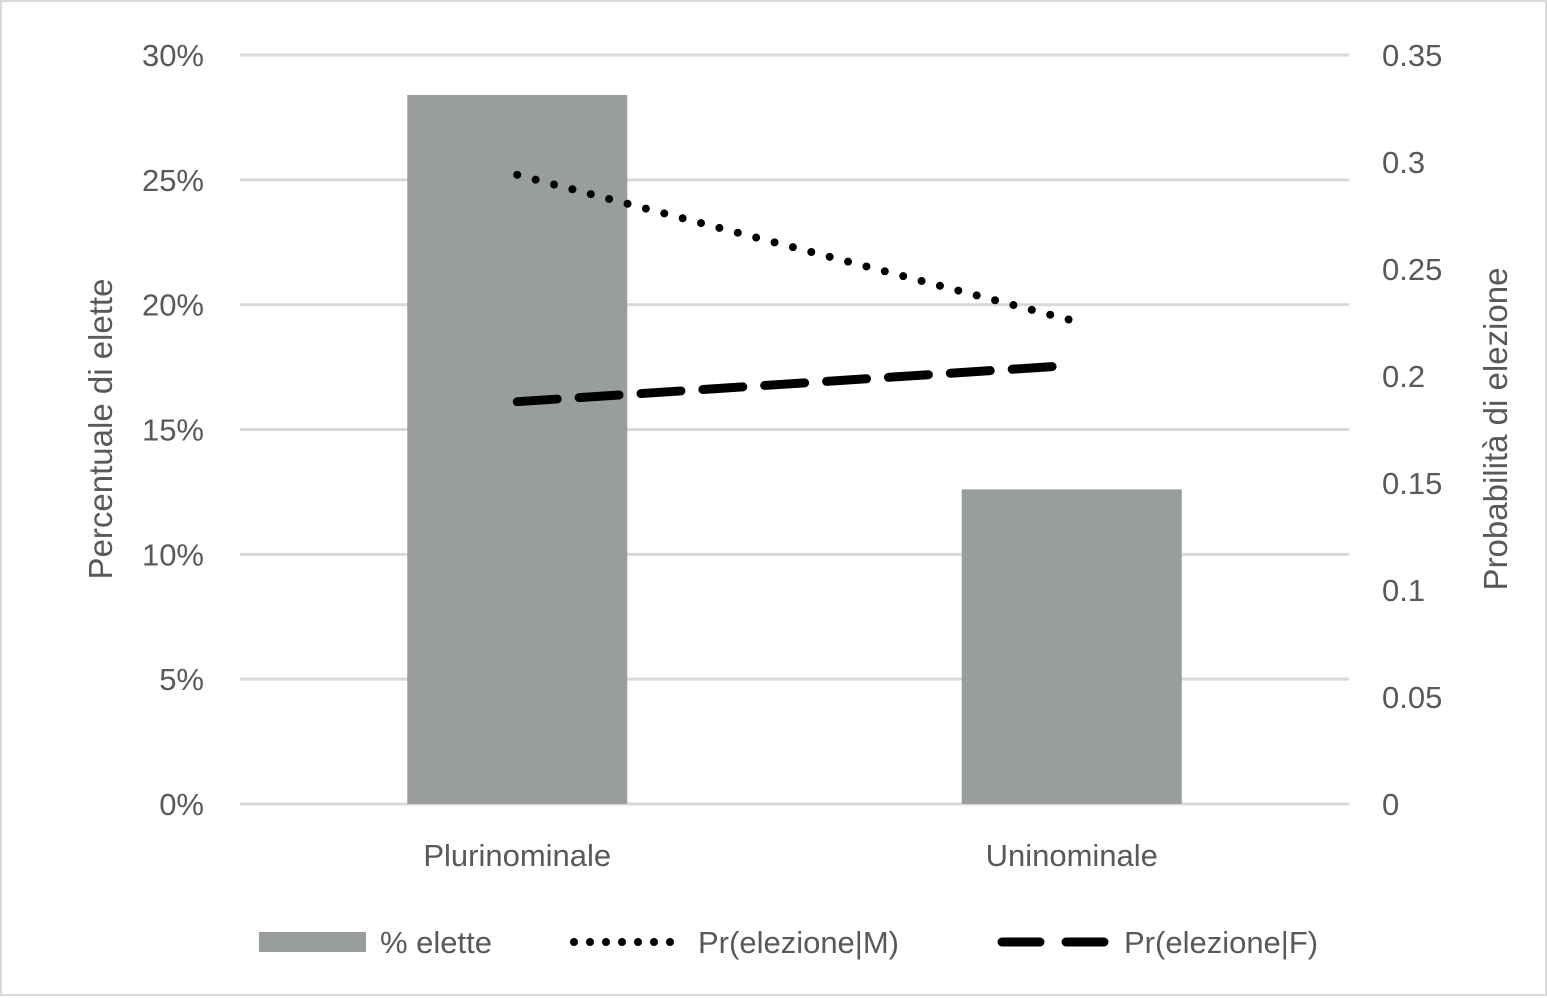 Image resolution: width=1547 pixels, height=998 pixels. Describe the element at coordinates (173, 554) in the screenshot. I see `left-tick-label: 10%` at that location.